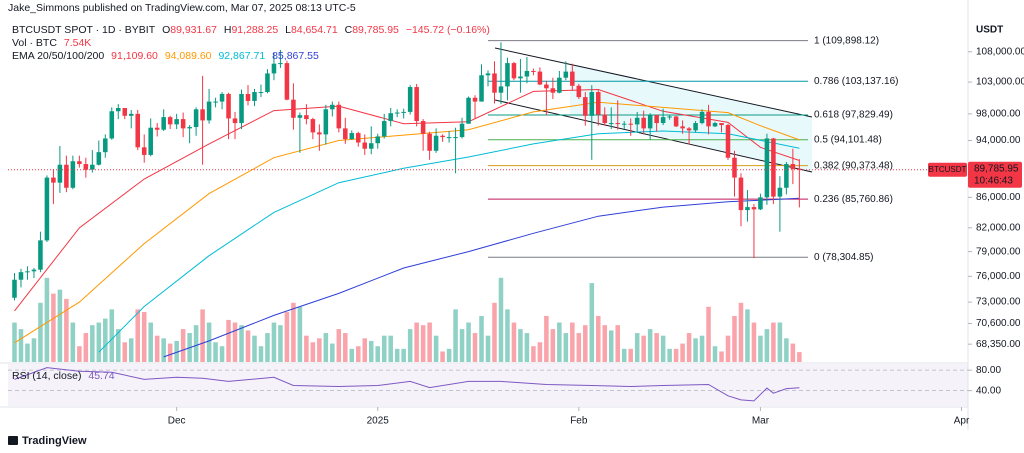 Image resolution: width=1024 pixels, height=453 pixels. Describe the element at coordinates (853, 165) in the screenshot. I see `fib-label: 0.382 (90,373.48)` at that location.